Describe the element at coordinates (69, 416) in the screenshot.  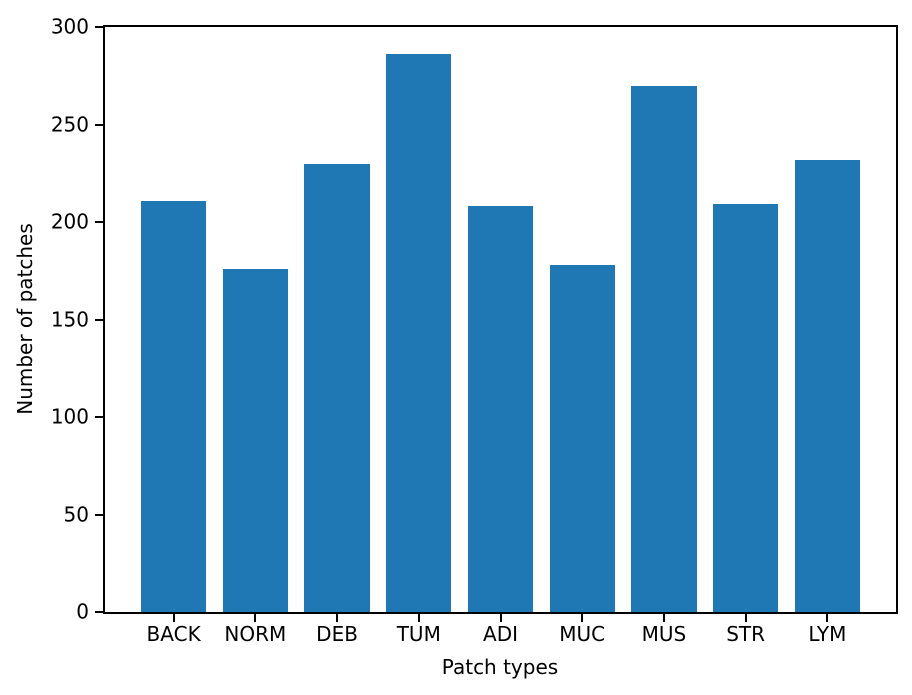
I see `y-tick-label-100: 100` at that location.